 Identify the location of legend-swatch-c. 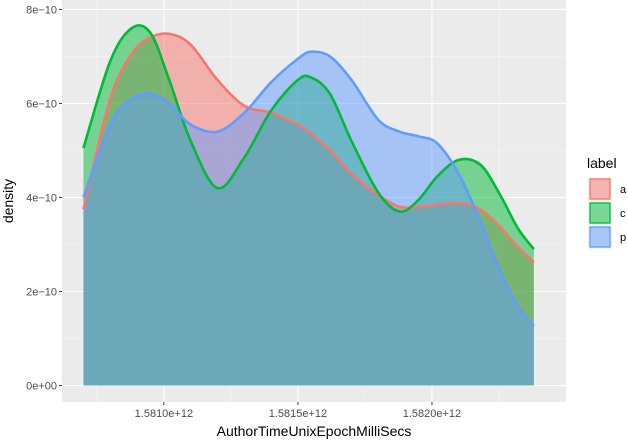
(600, 213).